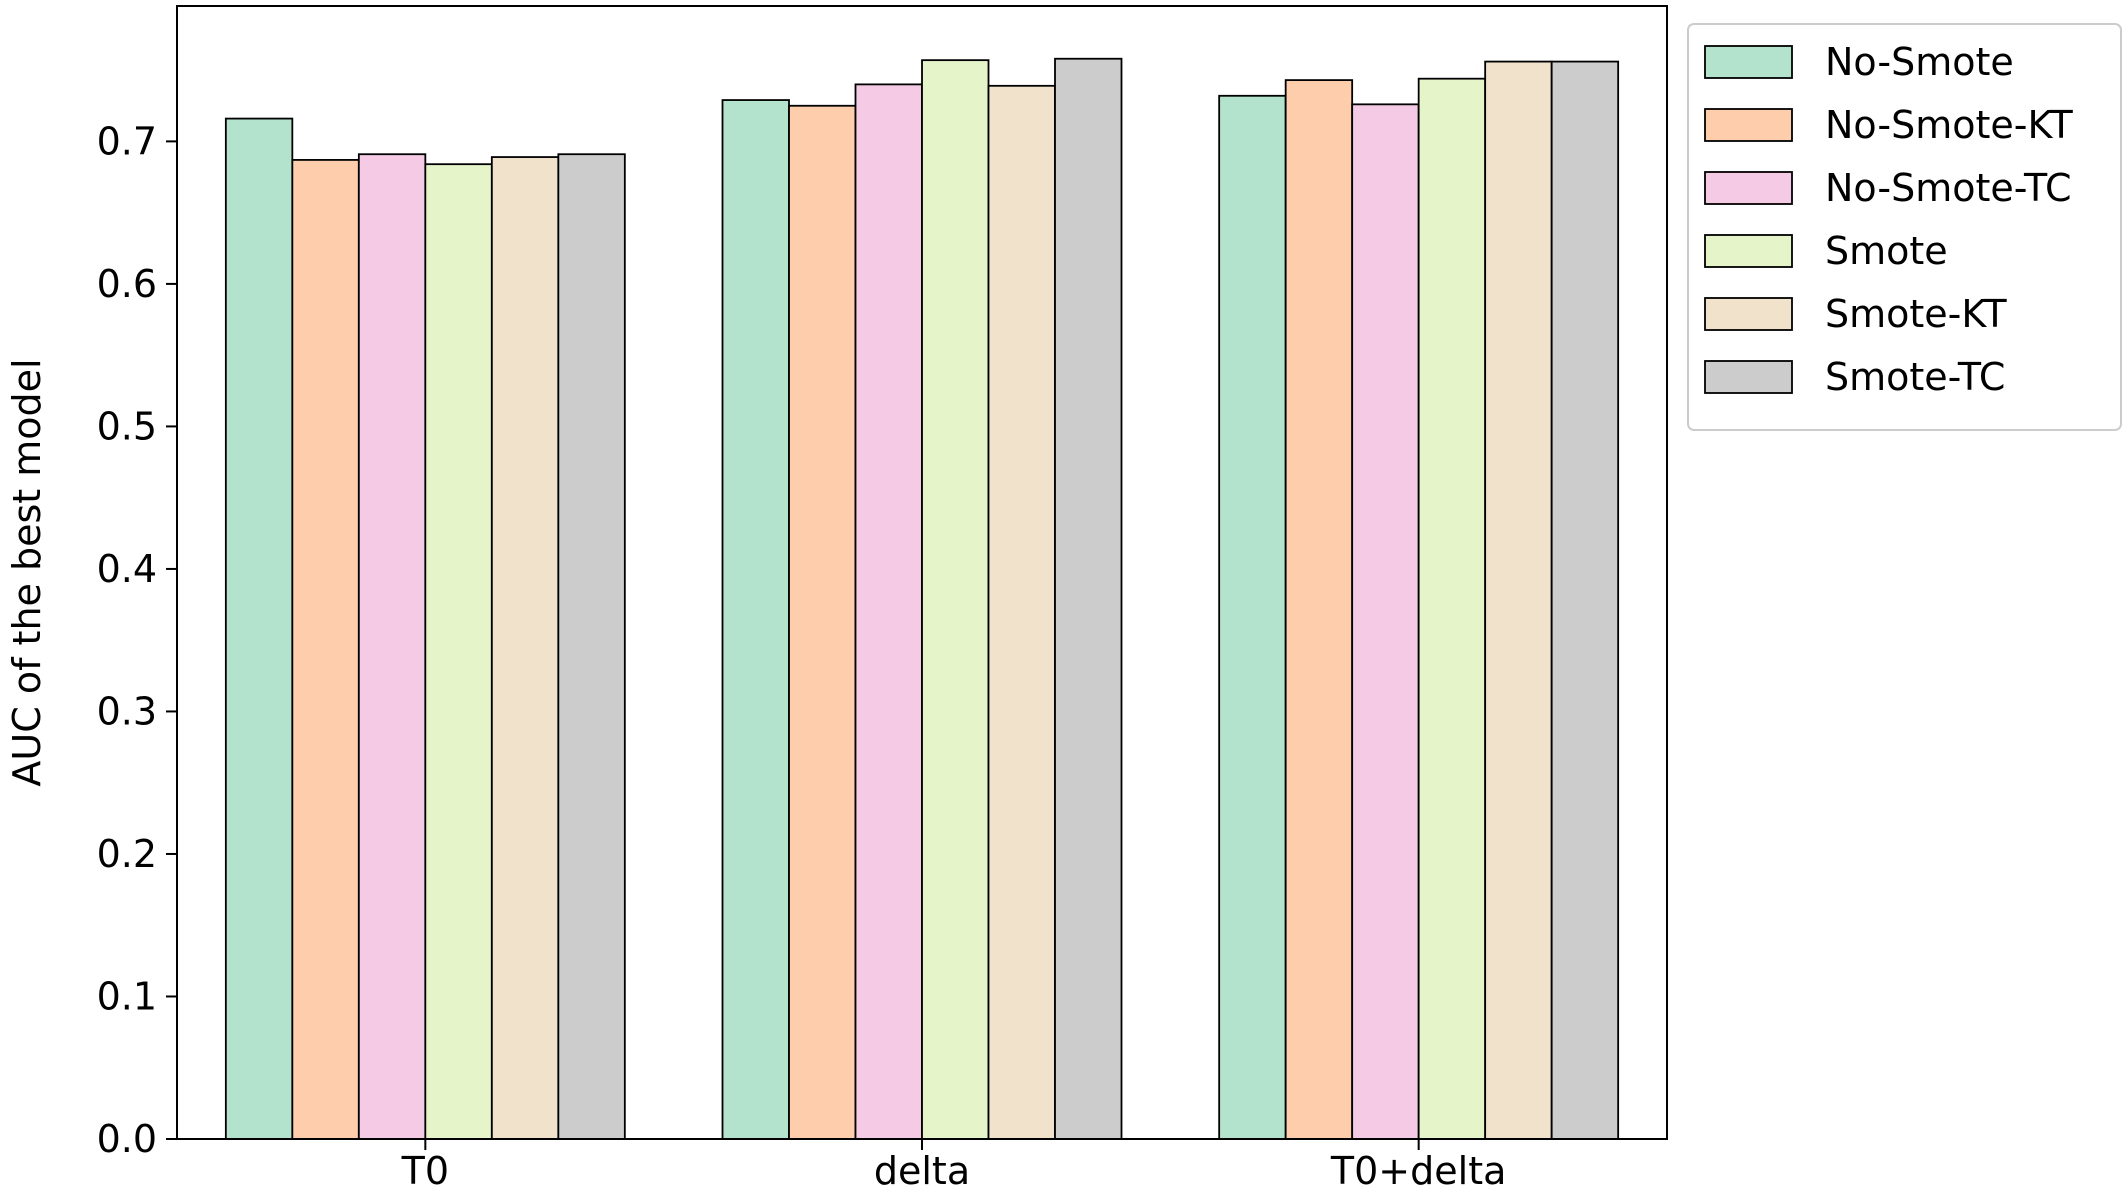 The width and height of the screenshot is (2128, 1194). I want to click on y-tick-label: 0.0, so click(127, 1139).